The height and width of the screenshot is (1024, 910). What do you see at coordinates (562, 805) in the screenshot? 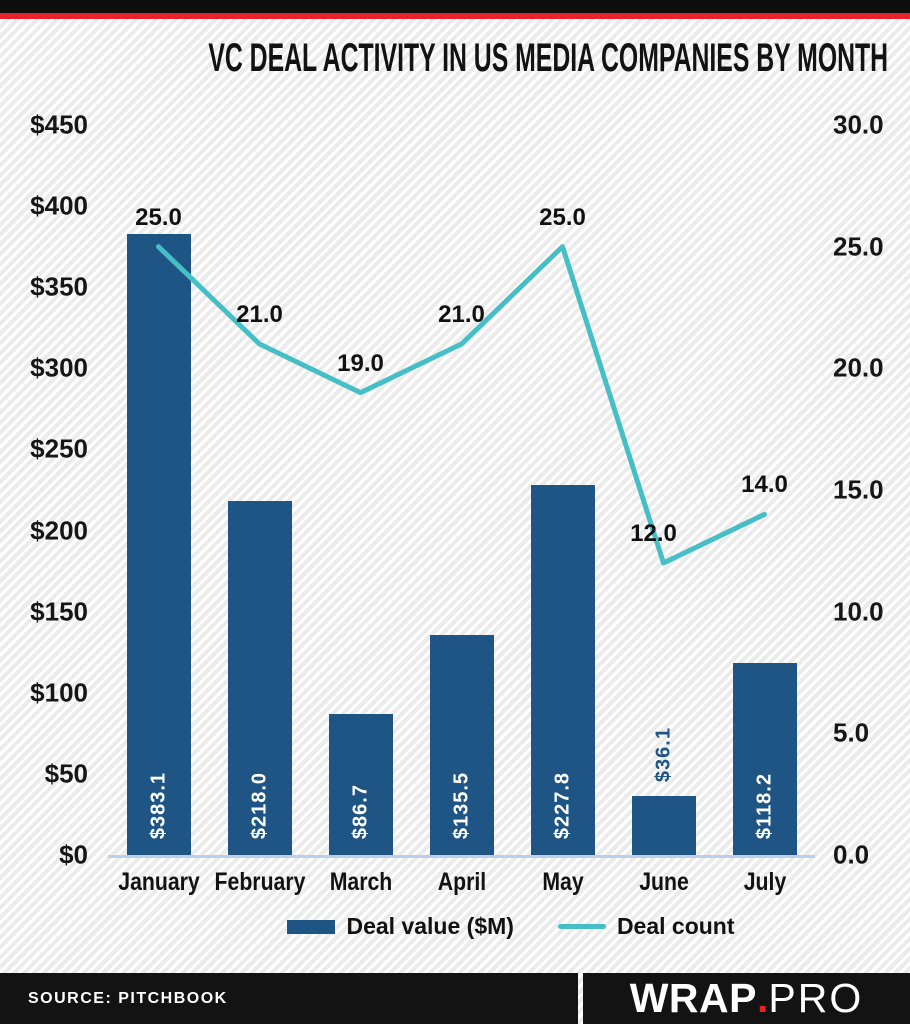
I see `bar-value-label: $227.8` at bounding box center [562, 805].